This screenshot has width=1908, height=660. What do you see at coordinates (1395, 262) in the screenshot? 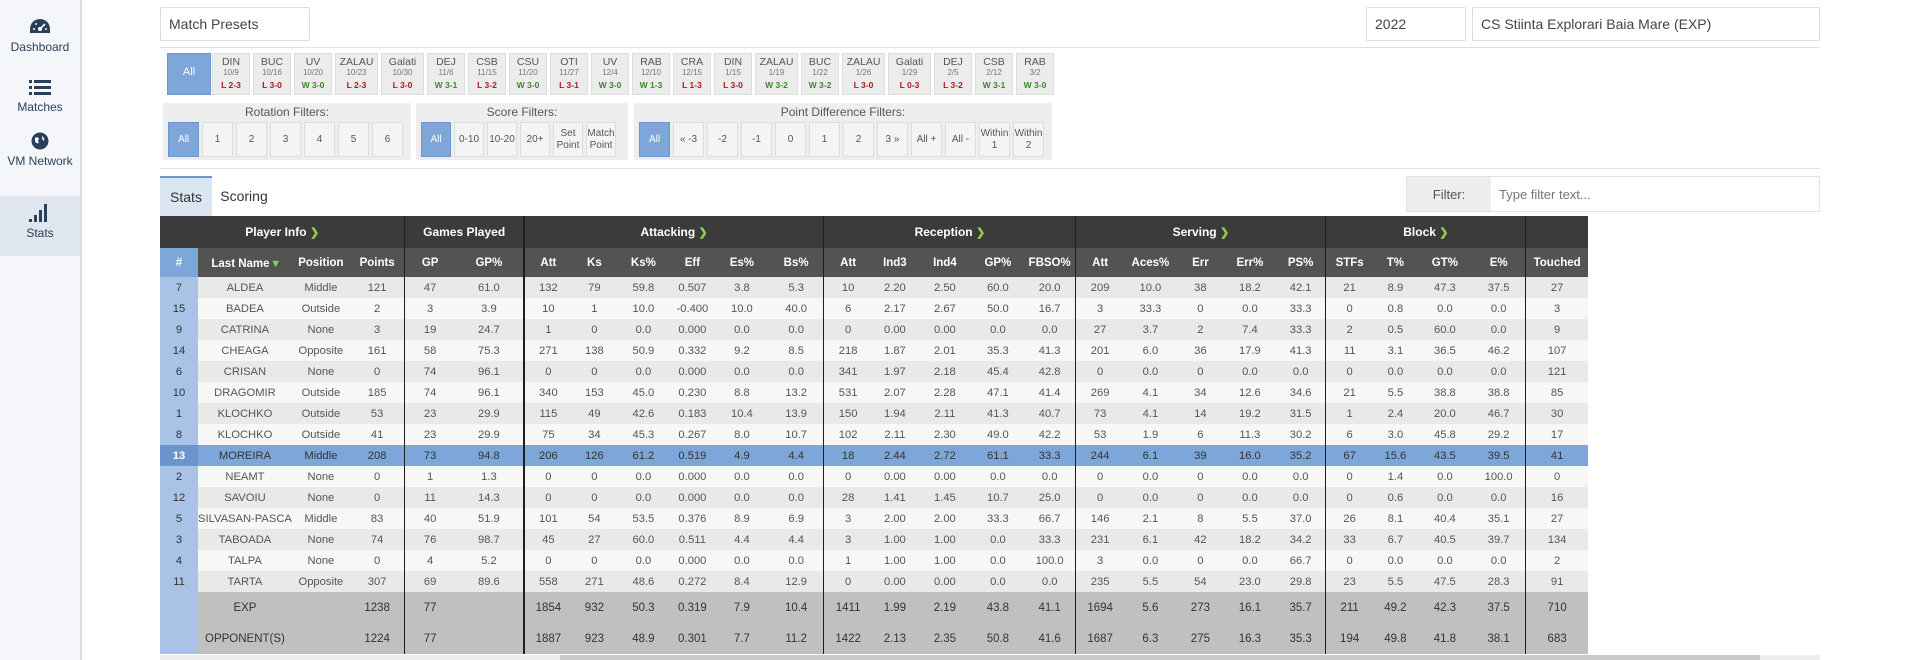
I see `column-header: T%` at bounding box center [1395, 262].